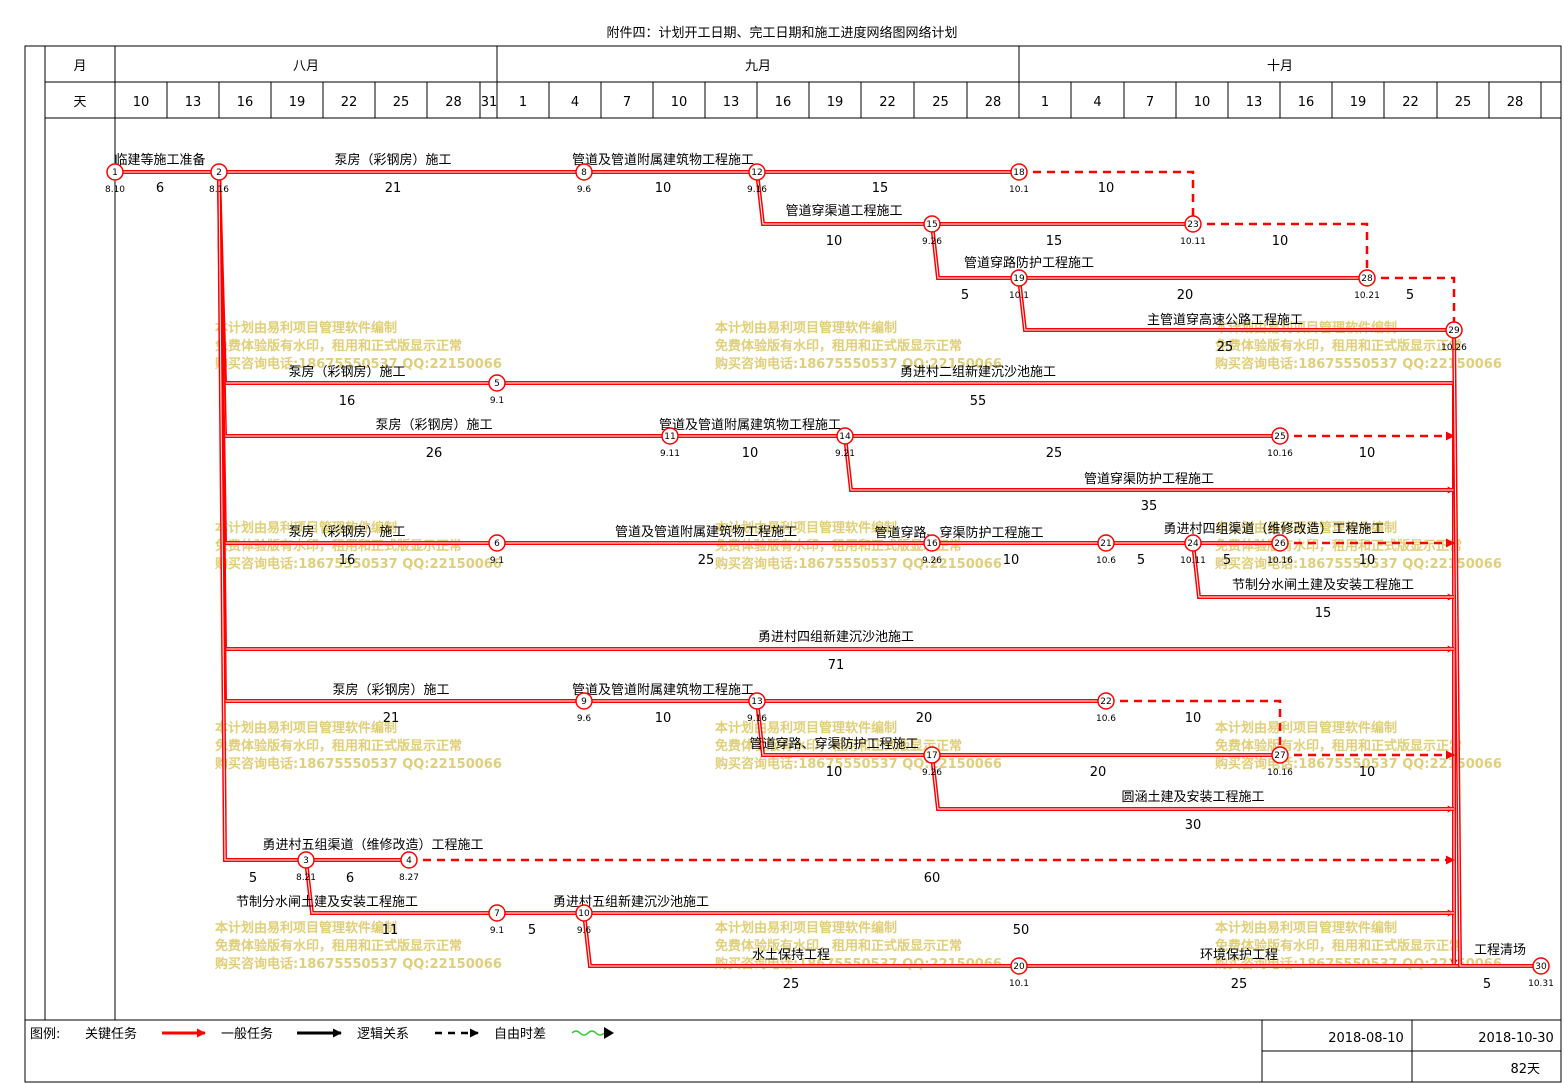 This screenshot has height=1084, width=1564. I want to click on legend-float-arrow, so click(609, 1033).